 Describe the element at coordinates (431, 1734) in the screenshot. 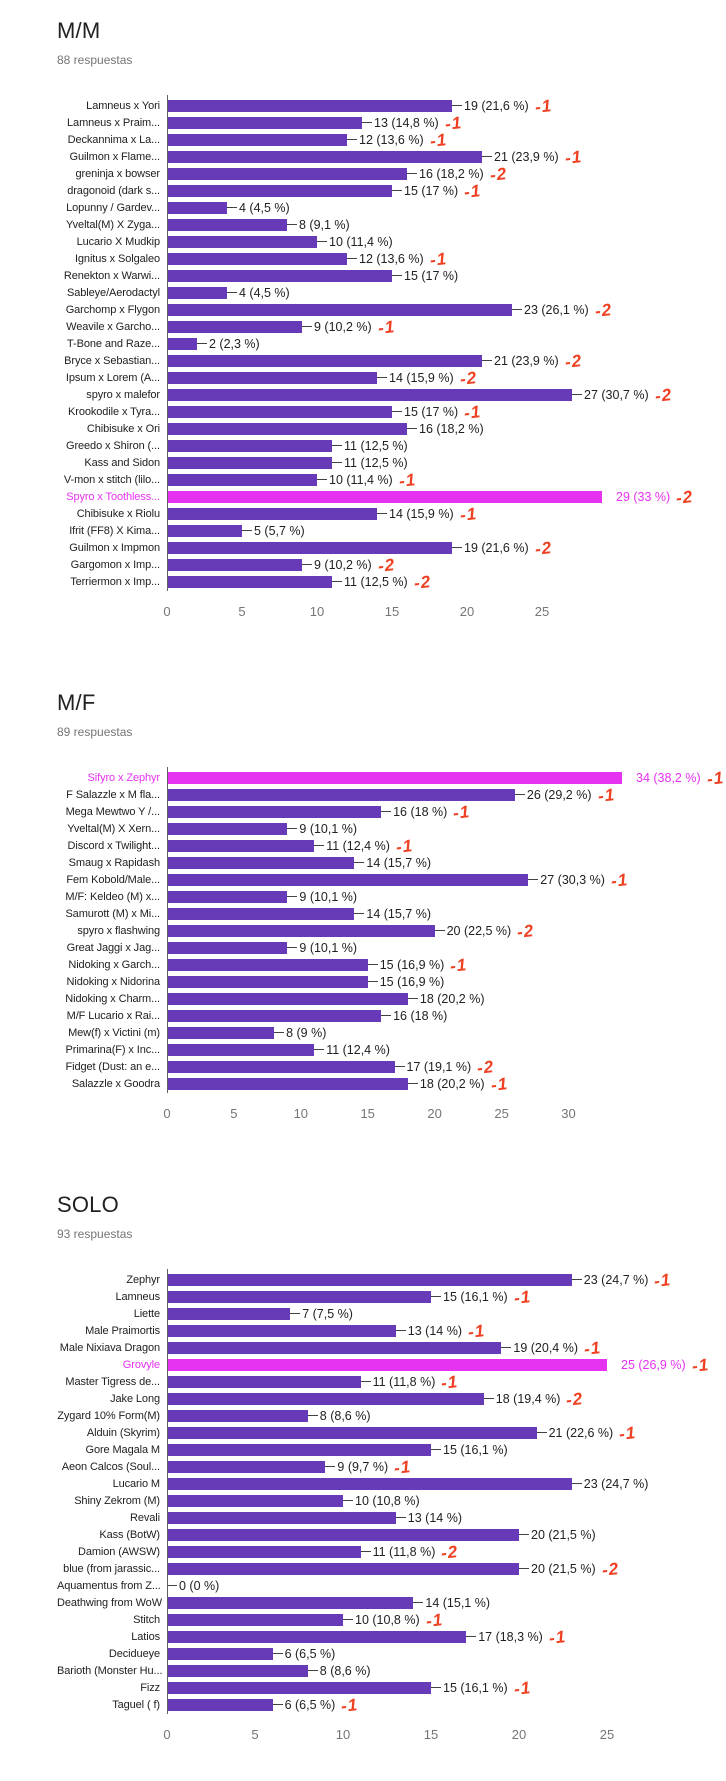

I see `x-axis-tick-label: 15` at that location.